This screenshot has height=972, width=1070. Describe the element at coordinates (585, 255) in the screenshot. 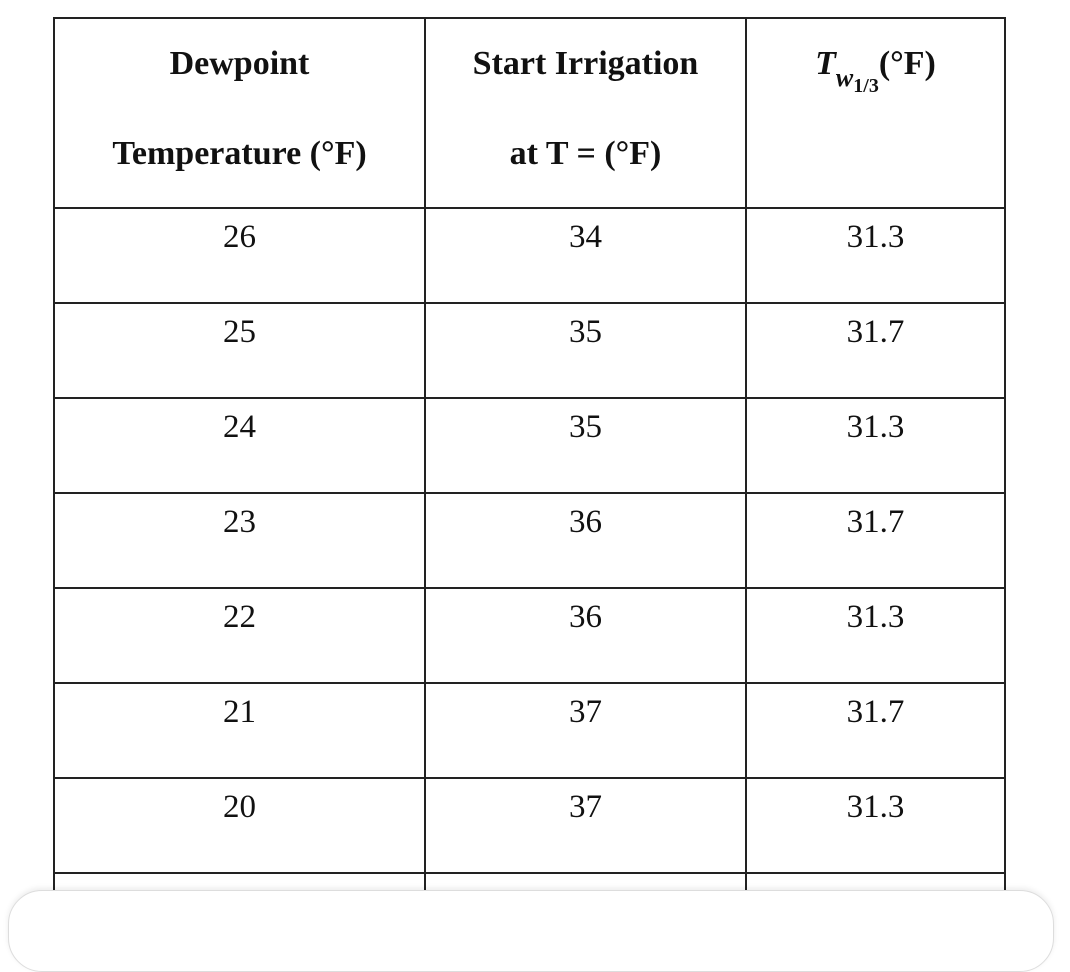

I see `table-cell: 34` at that location.